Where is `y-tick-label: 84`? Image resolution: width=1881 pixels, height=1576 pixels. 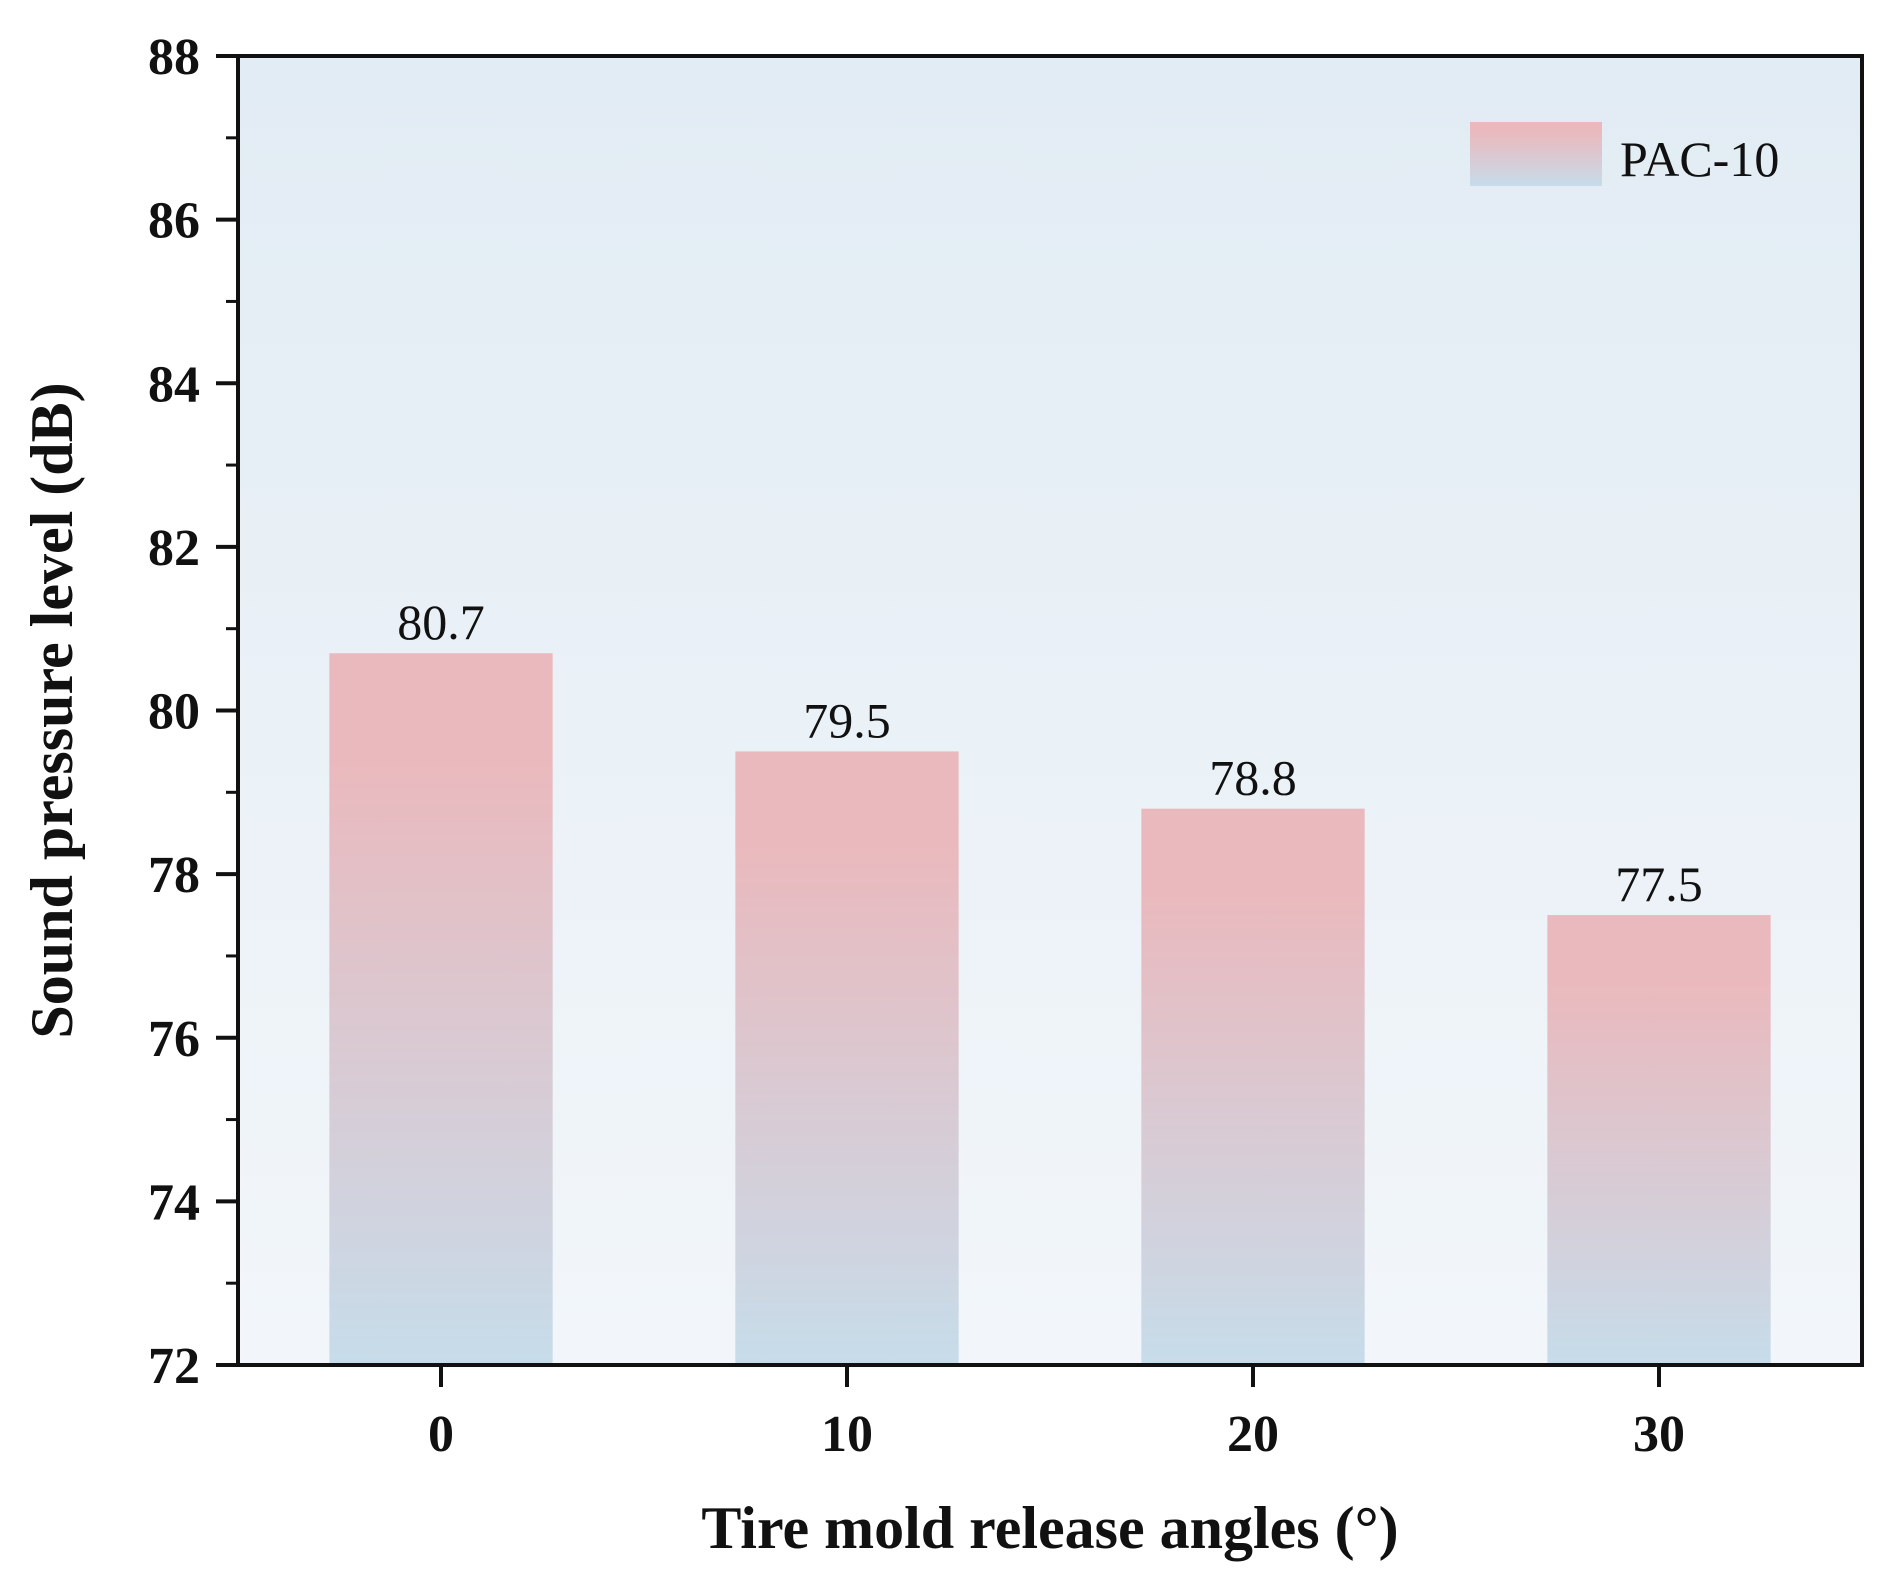 y-tick-label: 84 is located at coordinates (174, 384).